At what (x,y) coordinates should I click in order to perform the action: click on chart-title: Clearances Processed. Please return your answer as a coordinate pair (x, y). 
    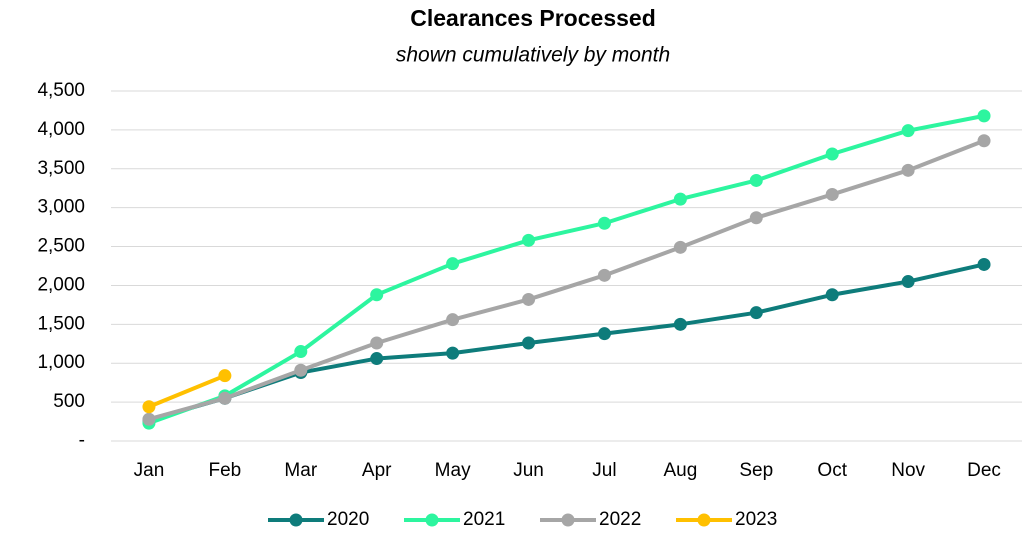
    Looking at the image, I should click on (533, 18).